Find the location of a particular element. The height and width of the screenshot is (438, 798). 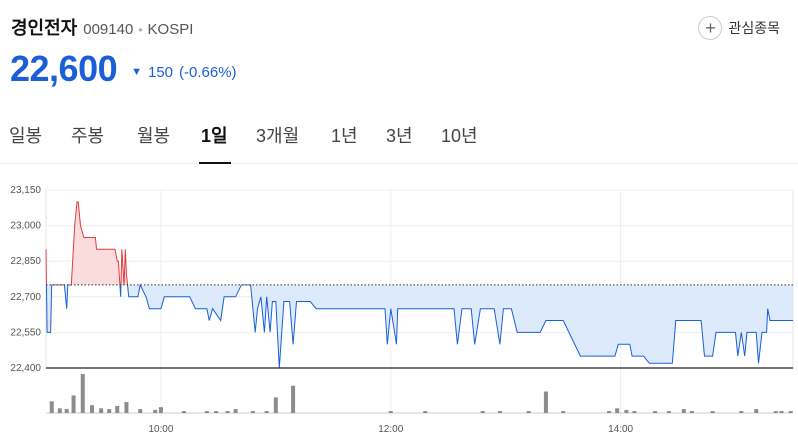

stock-code: 009140 is located at coordinates (108, 29).